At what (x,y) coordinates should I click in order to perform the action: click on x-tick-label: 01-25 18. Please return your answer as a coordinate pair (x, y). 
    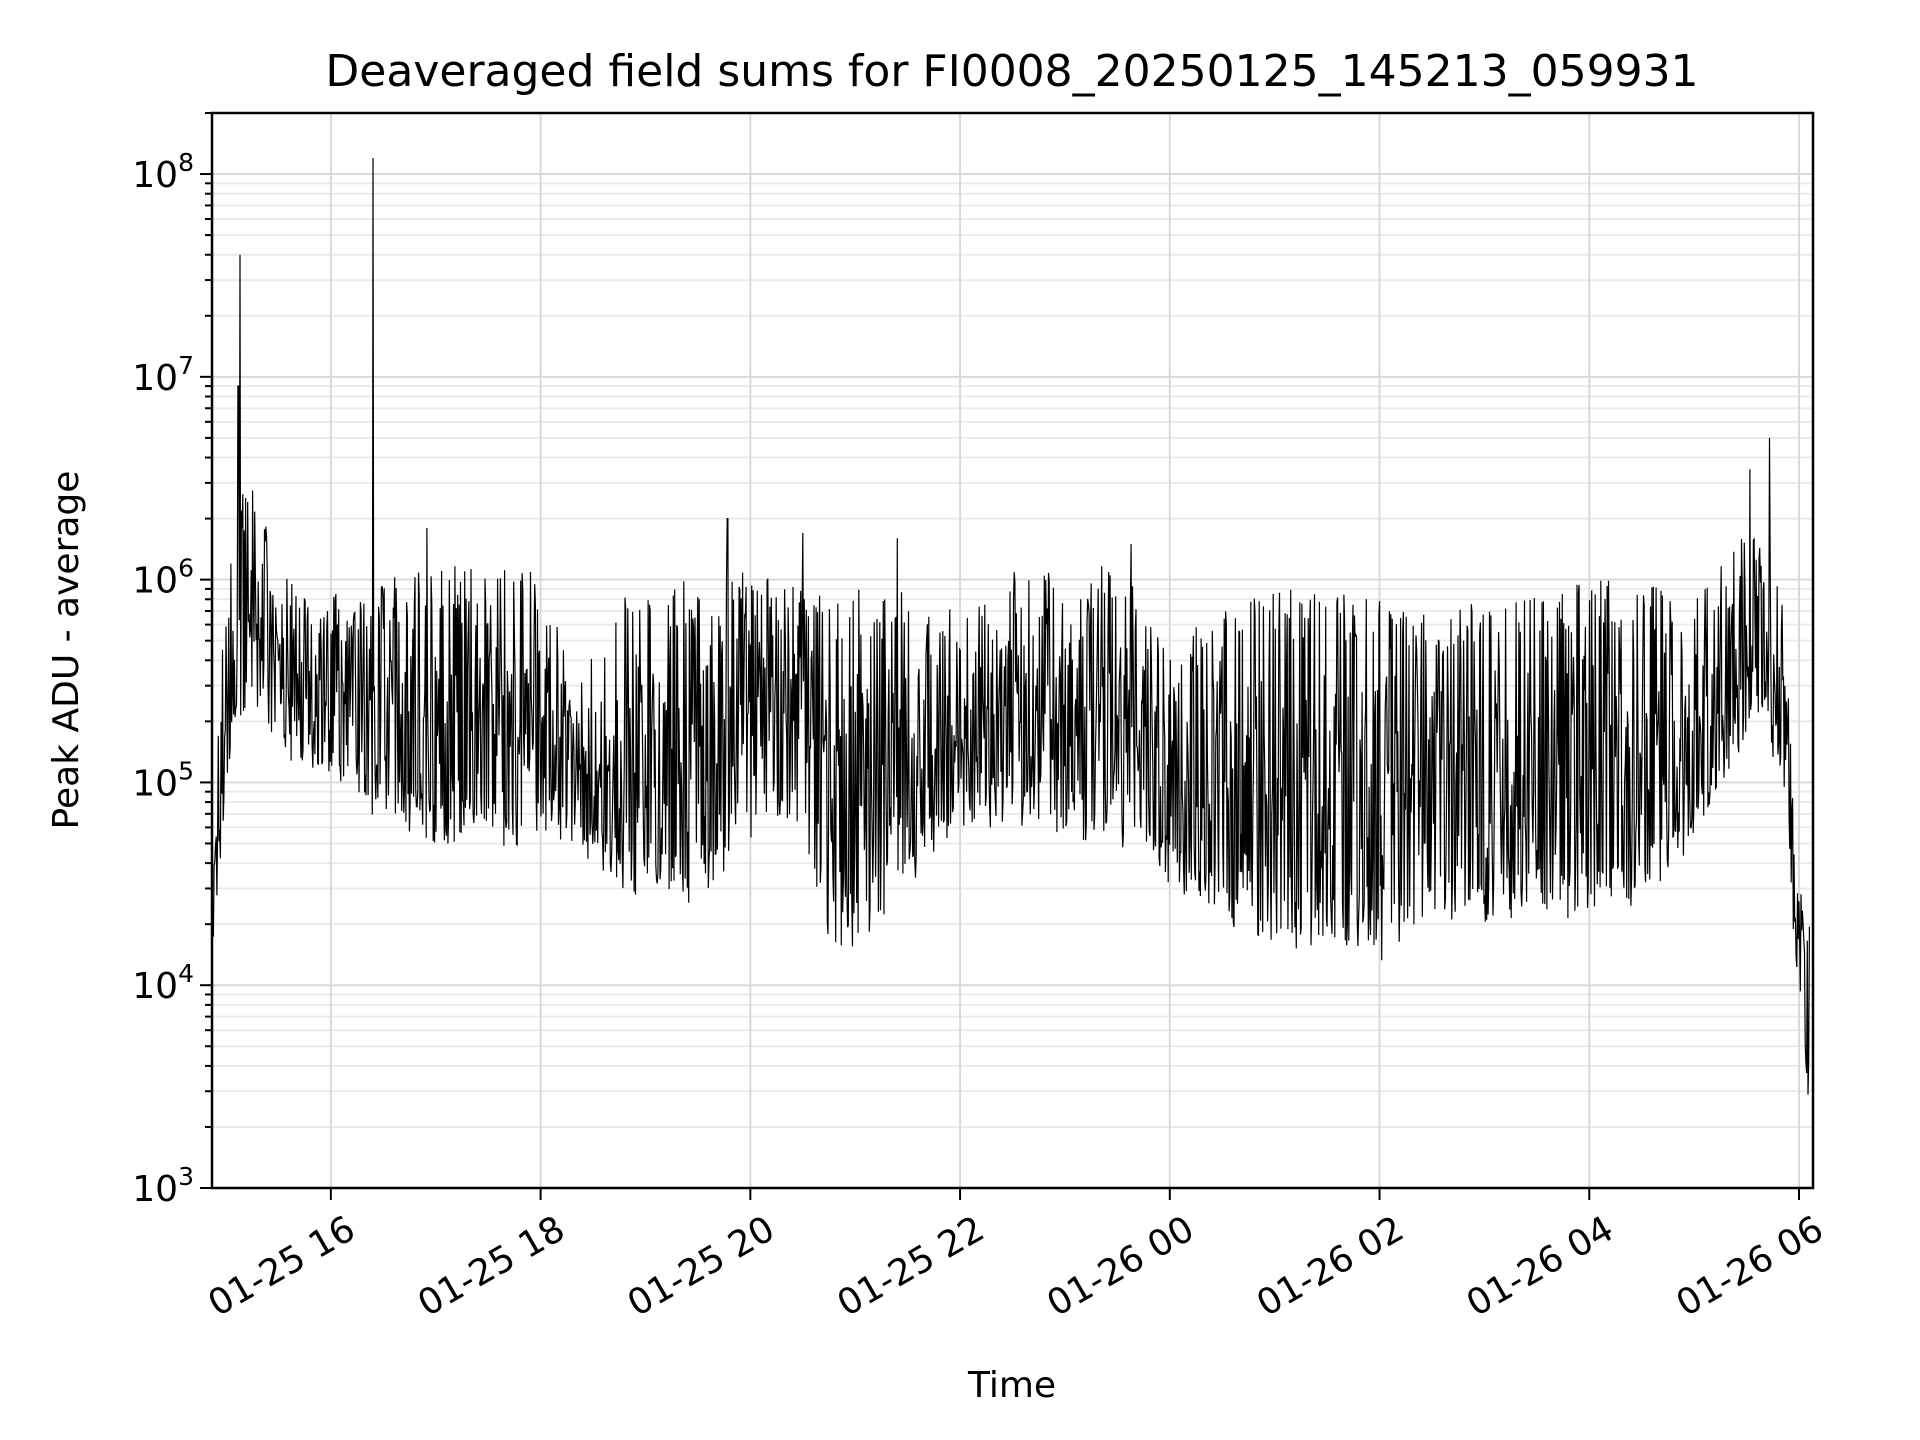
    Looking at the image, I should click on (491, 1266).